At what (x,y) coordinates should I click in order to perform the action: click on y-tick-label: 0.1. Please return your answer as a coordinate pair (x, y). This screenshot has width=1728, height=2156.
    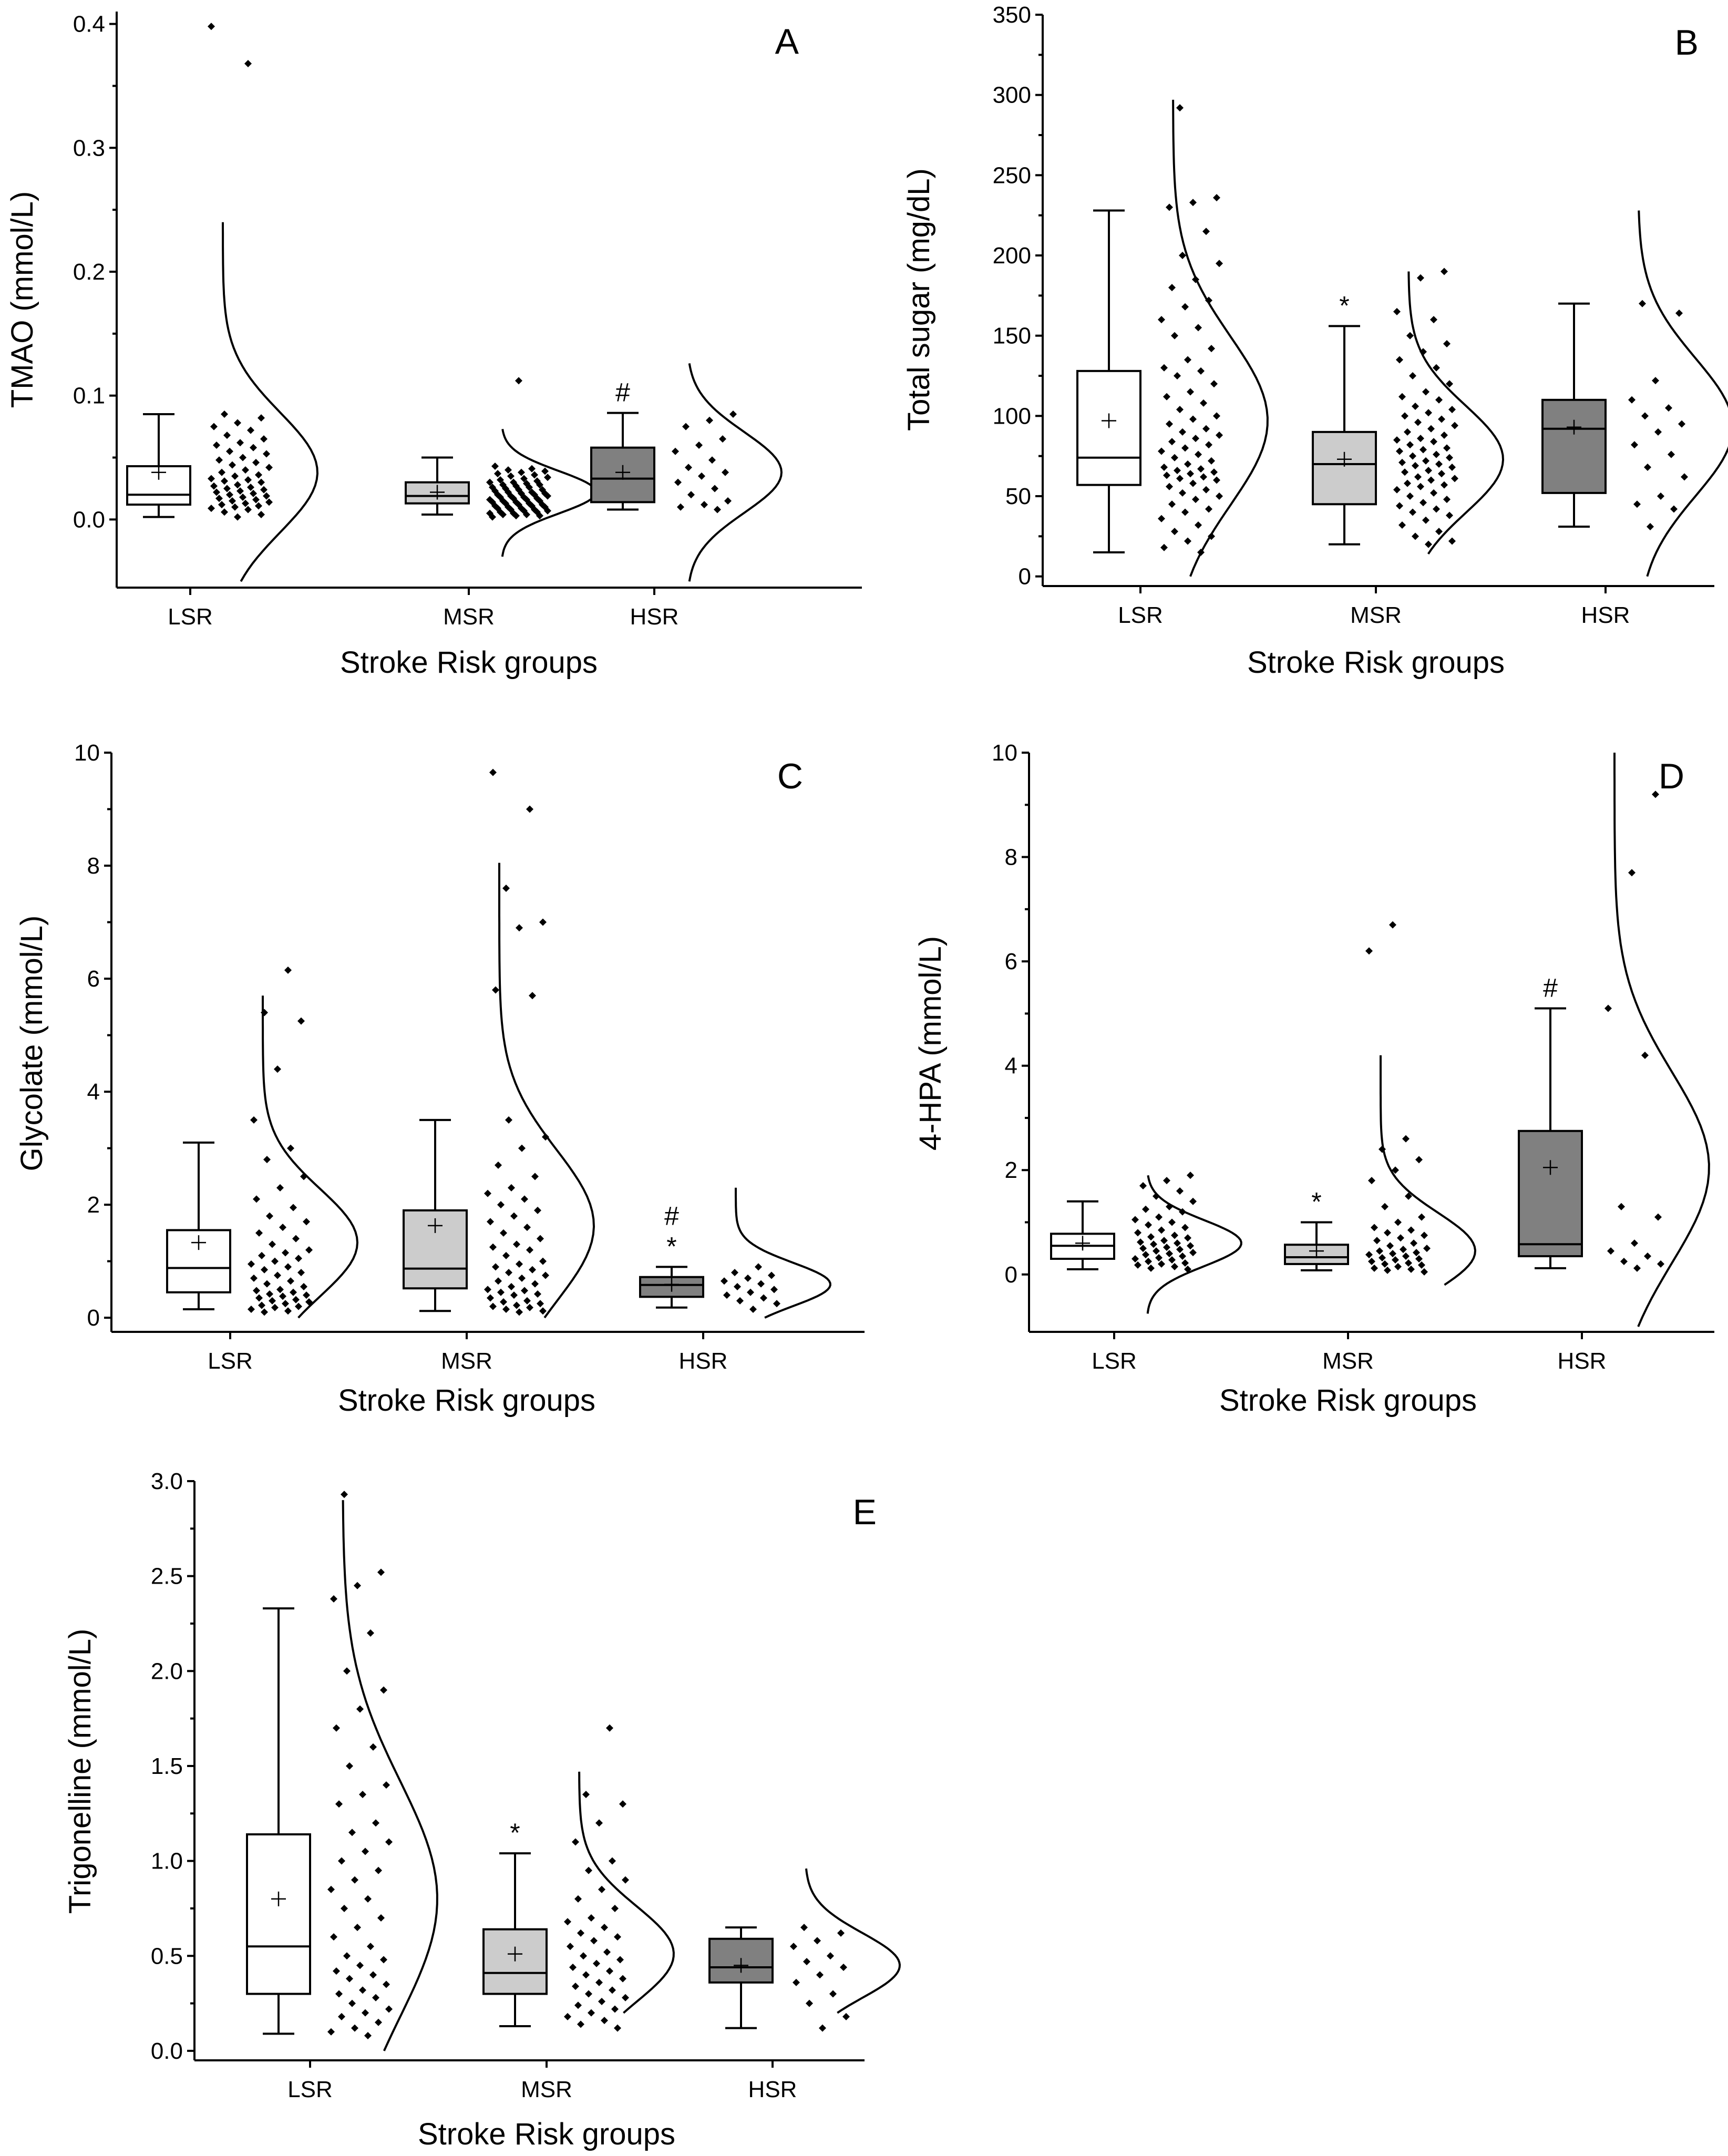
    Looking at the image, I should click on (89, 396).